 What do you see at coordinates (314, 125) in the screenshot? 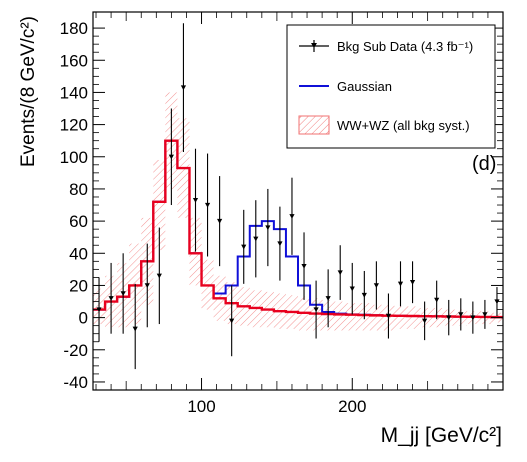
I see `legend-syst-swatch` at bounding box center [314, 125].